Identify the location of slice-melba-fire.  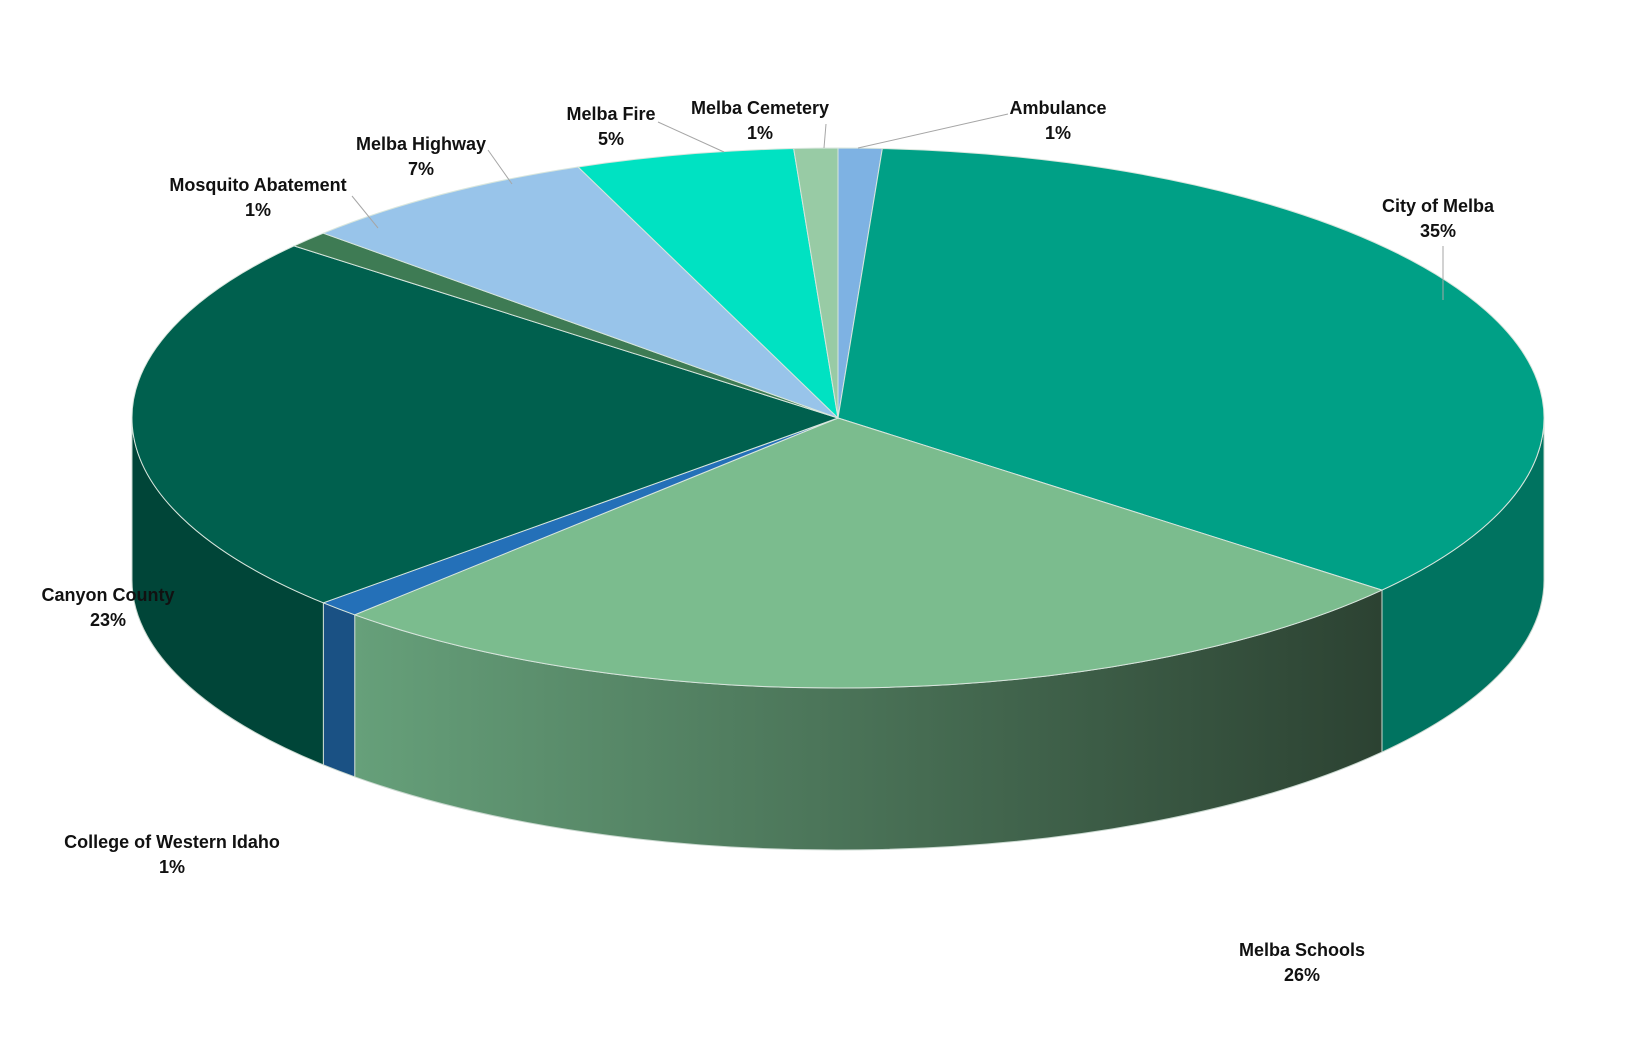
(708, 284).